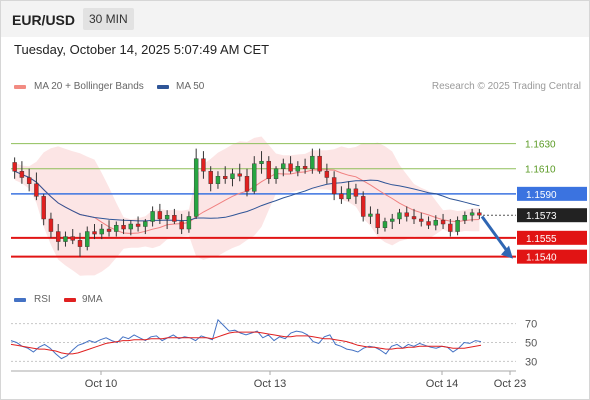 The image size is (590, 400). What do you see at coordinates (531, 362) in the screenshot?
I see `rsi-tick-30: 30` at bounding box center [531, 362].